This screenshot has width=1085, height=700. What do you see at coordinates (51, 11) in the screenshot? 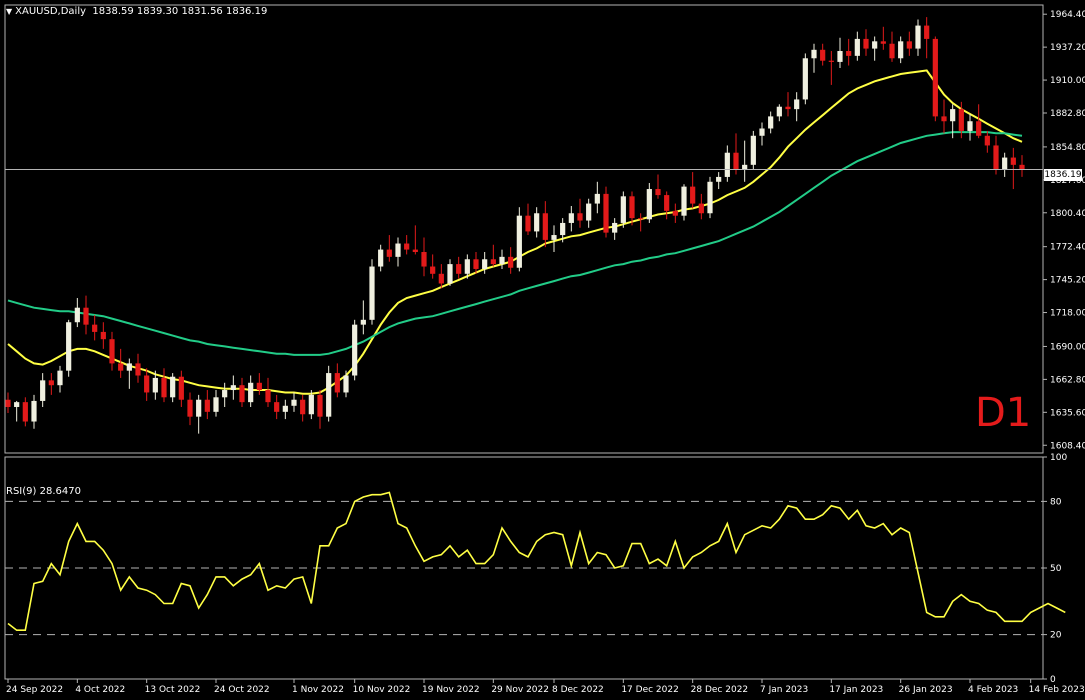
I see `symbol-label: XAUUSD,Daily` at bounding box center [51, 11].